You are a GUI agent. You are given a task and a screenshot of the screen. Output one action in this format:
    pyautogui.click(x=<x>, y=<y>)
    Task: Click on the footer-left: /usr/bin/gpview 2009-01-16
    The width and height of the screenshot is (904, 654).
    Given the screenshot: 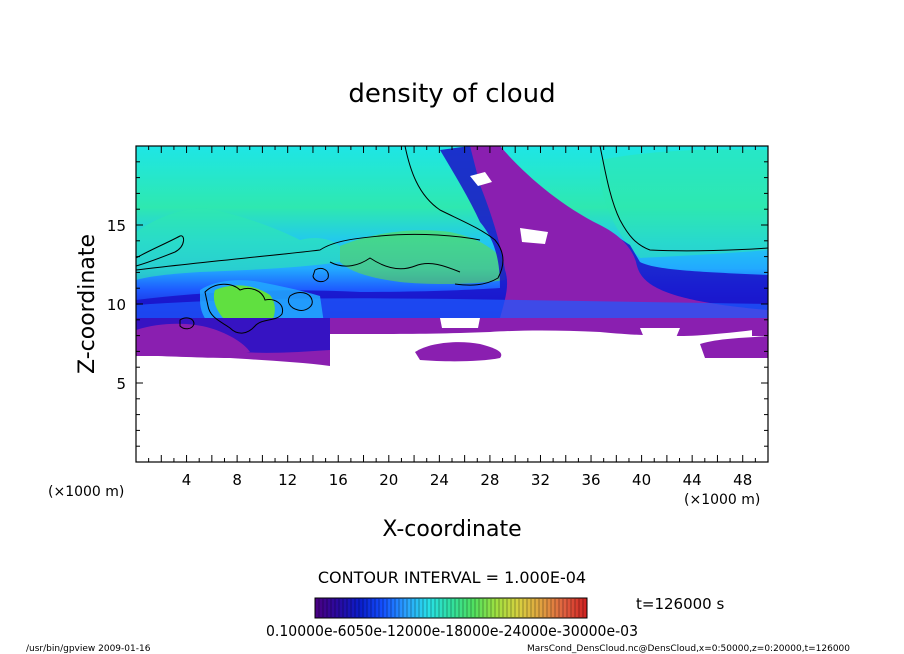 What is the action you would take?
    pyautogui.click(x=88, y=649)
    